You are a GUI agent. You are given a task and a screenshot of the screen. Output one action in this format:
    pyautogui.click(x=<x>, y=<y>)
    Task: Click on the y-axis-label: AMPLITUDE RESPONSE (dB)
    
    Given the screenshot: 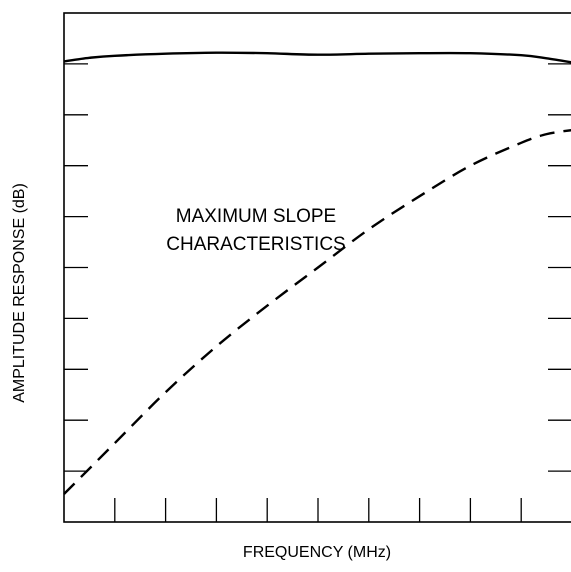 What is the action you would take?
    pyautogui.click(x=19, y=293)
    